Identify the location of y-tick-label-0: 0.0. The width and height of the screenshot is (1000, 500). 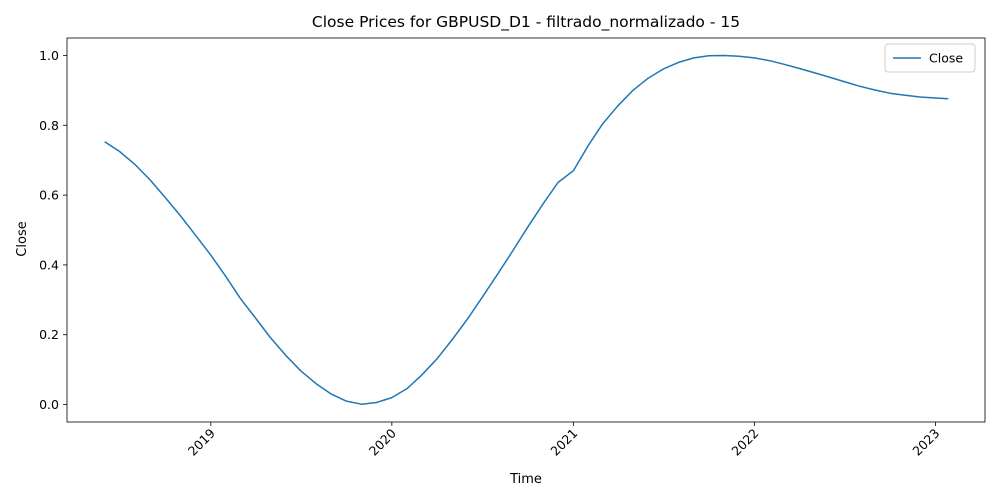
(49, 404).